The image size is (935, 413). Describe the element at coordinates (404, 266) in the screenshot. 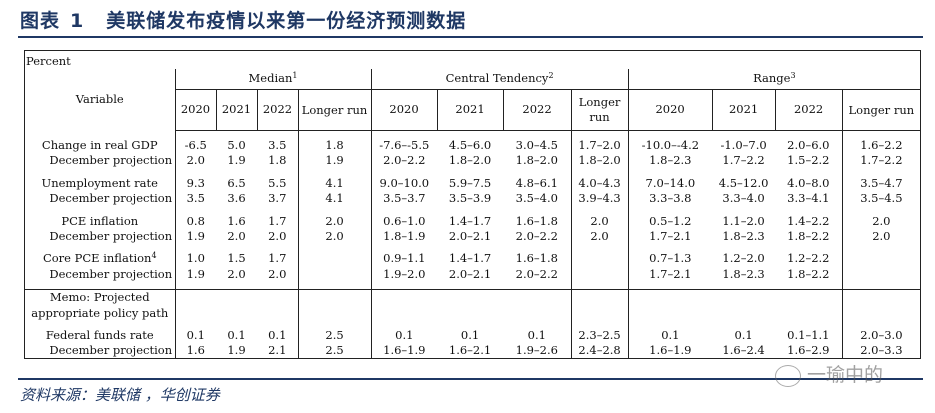

I see `table-cell: 0.9–1.1 1.9–2.0` at that location.